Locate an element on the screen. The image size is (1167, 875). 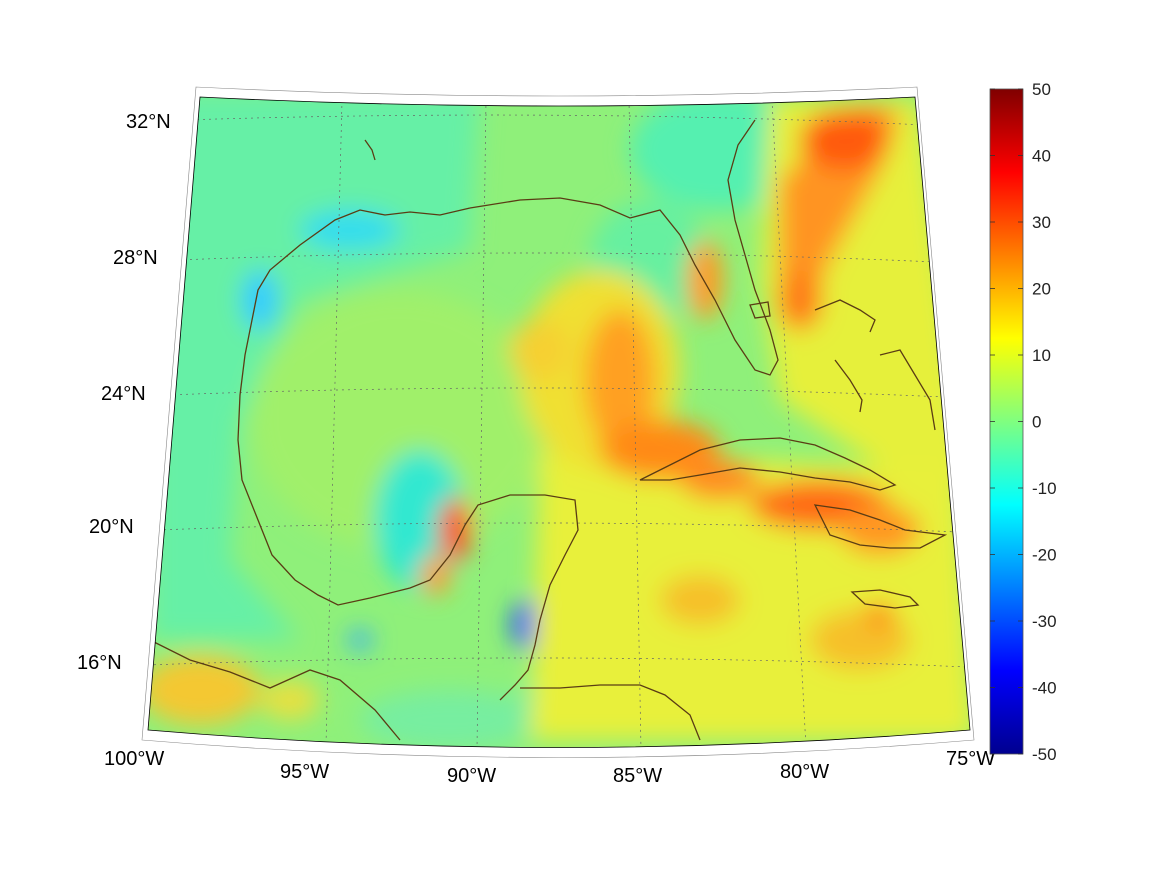
colorbar-label: 30 is located at coordinates (1041, 222).